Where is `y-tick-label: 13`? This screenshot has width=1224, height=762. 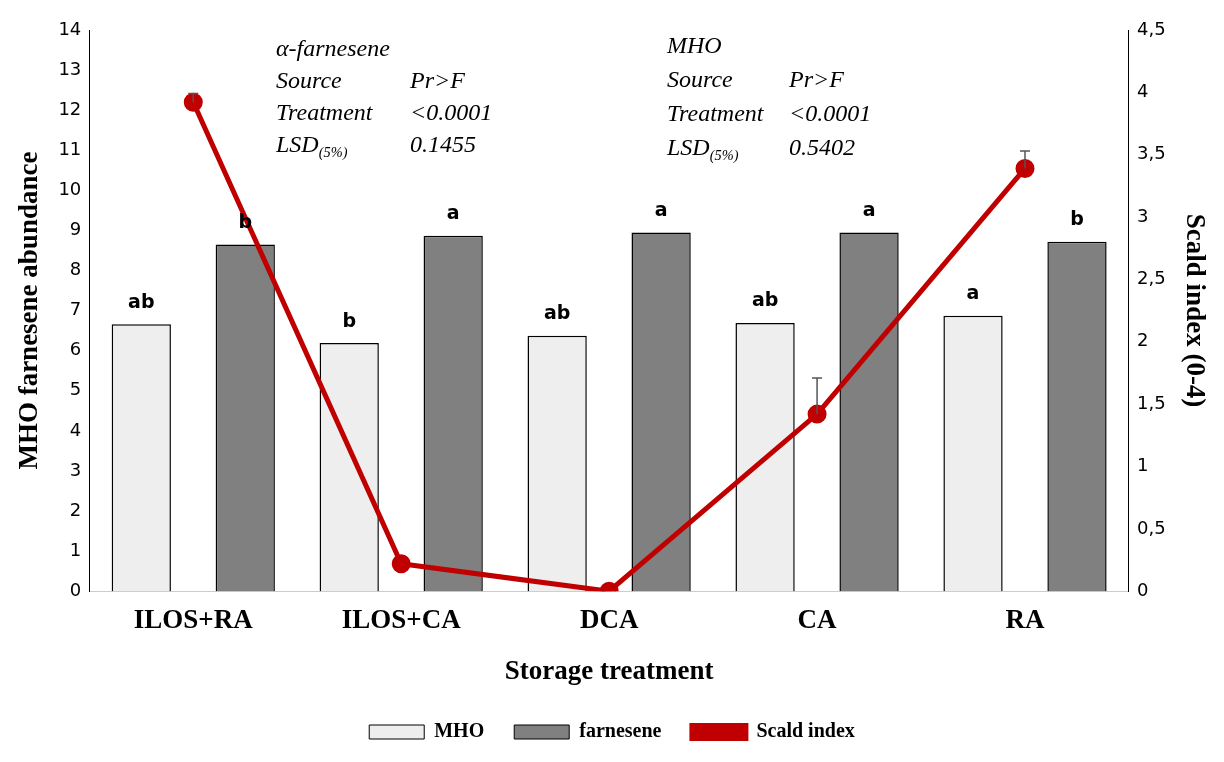
y-tick-label: 13 is located at coordinates (70, 68).